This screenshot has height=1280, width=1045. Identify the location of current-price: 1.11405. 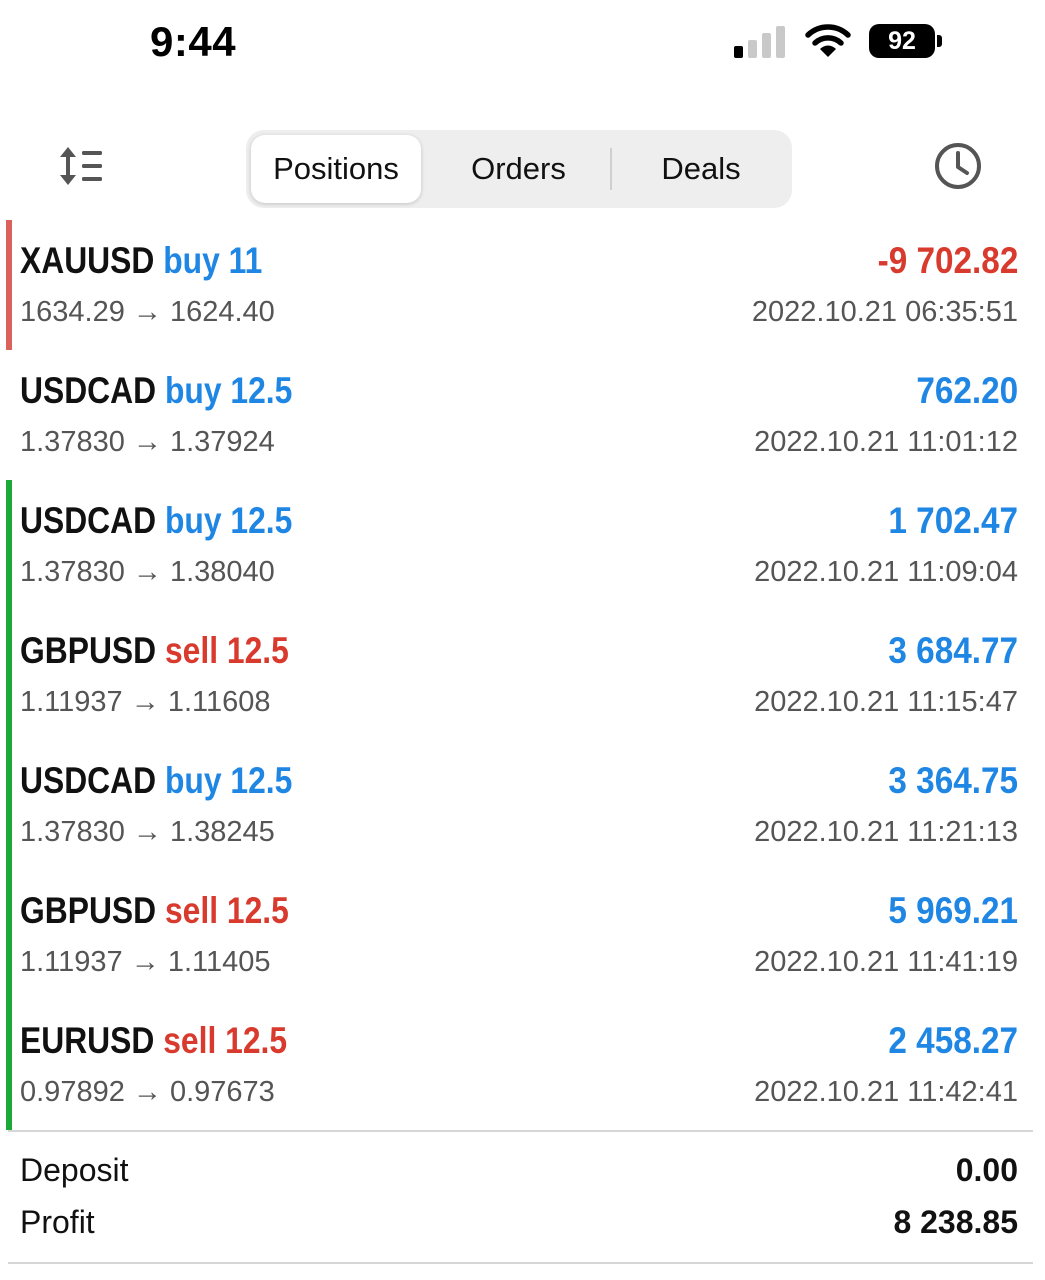
(219, 962).